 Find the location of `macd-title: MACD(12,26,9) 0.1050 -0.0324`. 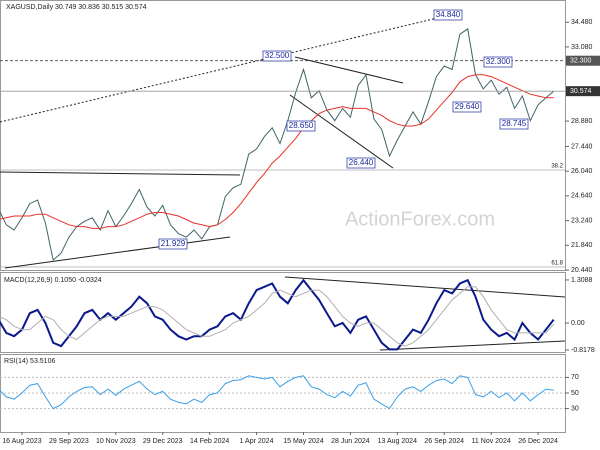

macd-title: MACD(12,26,9) 0.1050 -0.0324 is located at coordinates (53, 280).